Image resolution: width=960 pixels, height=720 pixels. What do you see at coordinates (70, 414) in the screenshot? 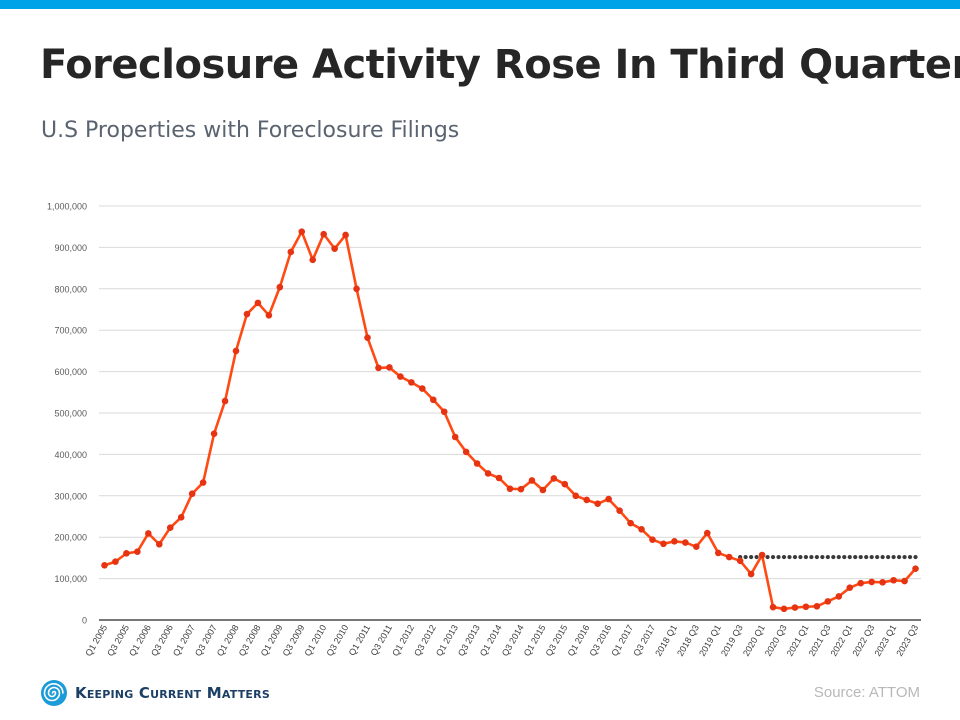
I see `y-tick-label: 500,000` at bounding box center [70, 414].